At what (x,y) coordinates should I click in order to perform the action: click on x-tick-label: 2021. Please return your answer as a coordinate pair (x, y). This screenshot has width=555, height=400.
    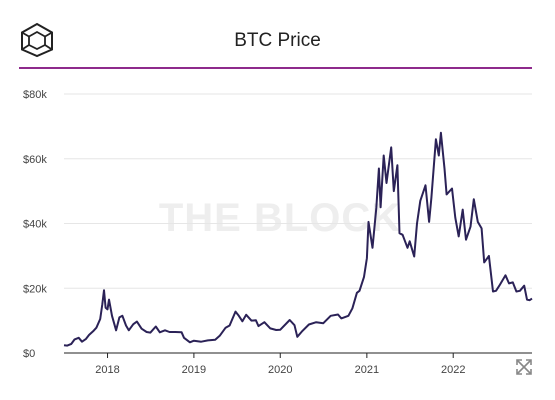
    Looking at the image, I should click on (367, 370).